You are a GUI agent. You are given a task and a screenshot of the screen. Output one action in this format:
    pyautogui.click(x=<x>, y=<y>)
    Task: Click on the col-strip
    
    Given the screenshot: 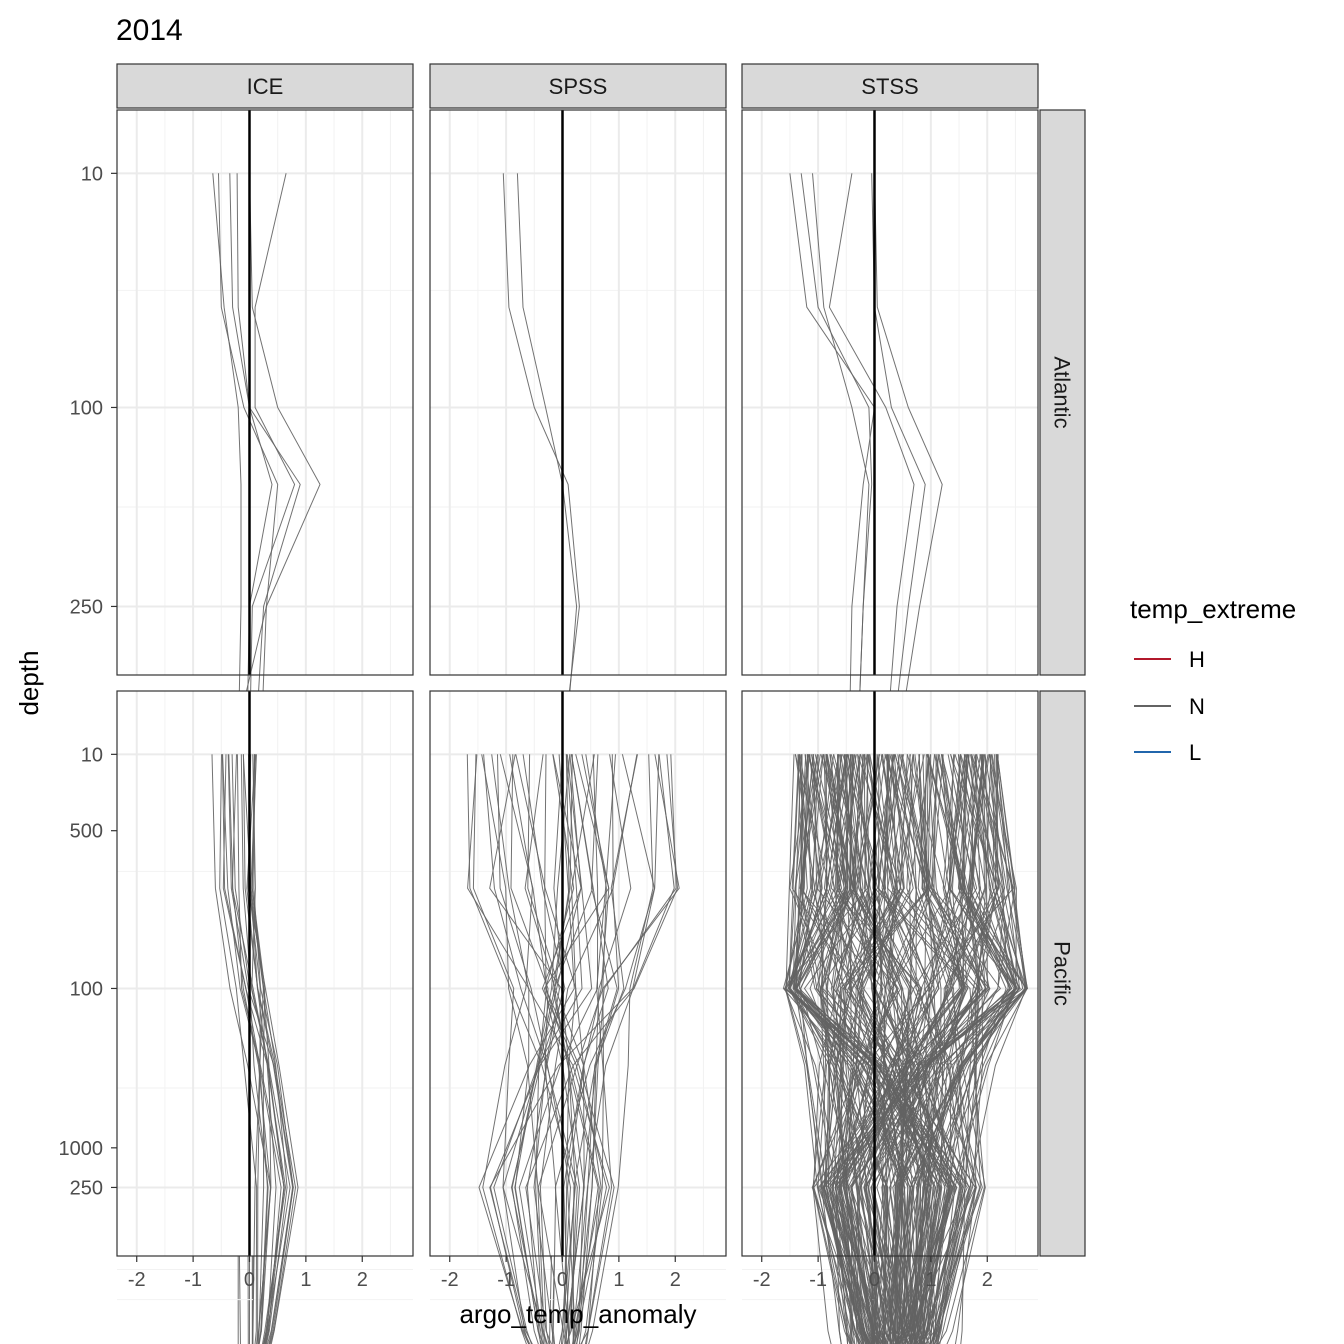 What is the action you would take?
    pyautogui.click(x=578, y=86)
    